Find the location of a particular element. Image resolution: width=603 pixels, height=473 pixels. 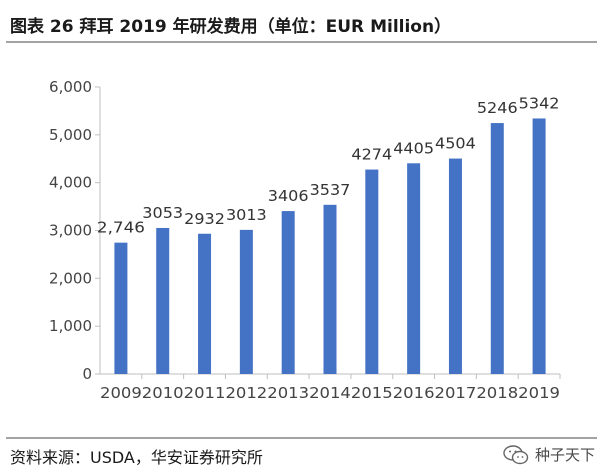

x-tick-label: 2017 is located at coordinates (456, 393).